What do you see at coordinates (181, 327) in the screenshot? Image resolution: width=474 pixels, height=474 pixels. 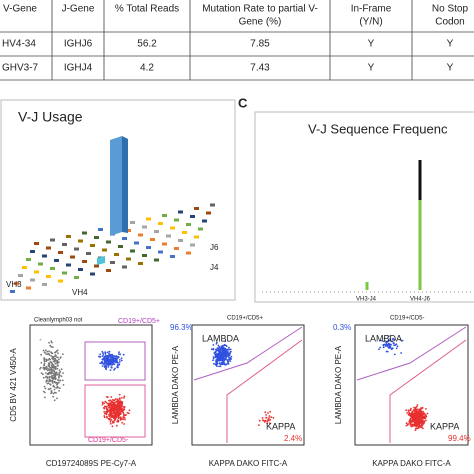 I see `percent: 96.3%` at bounding box center [181, 327].